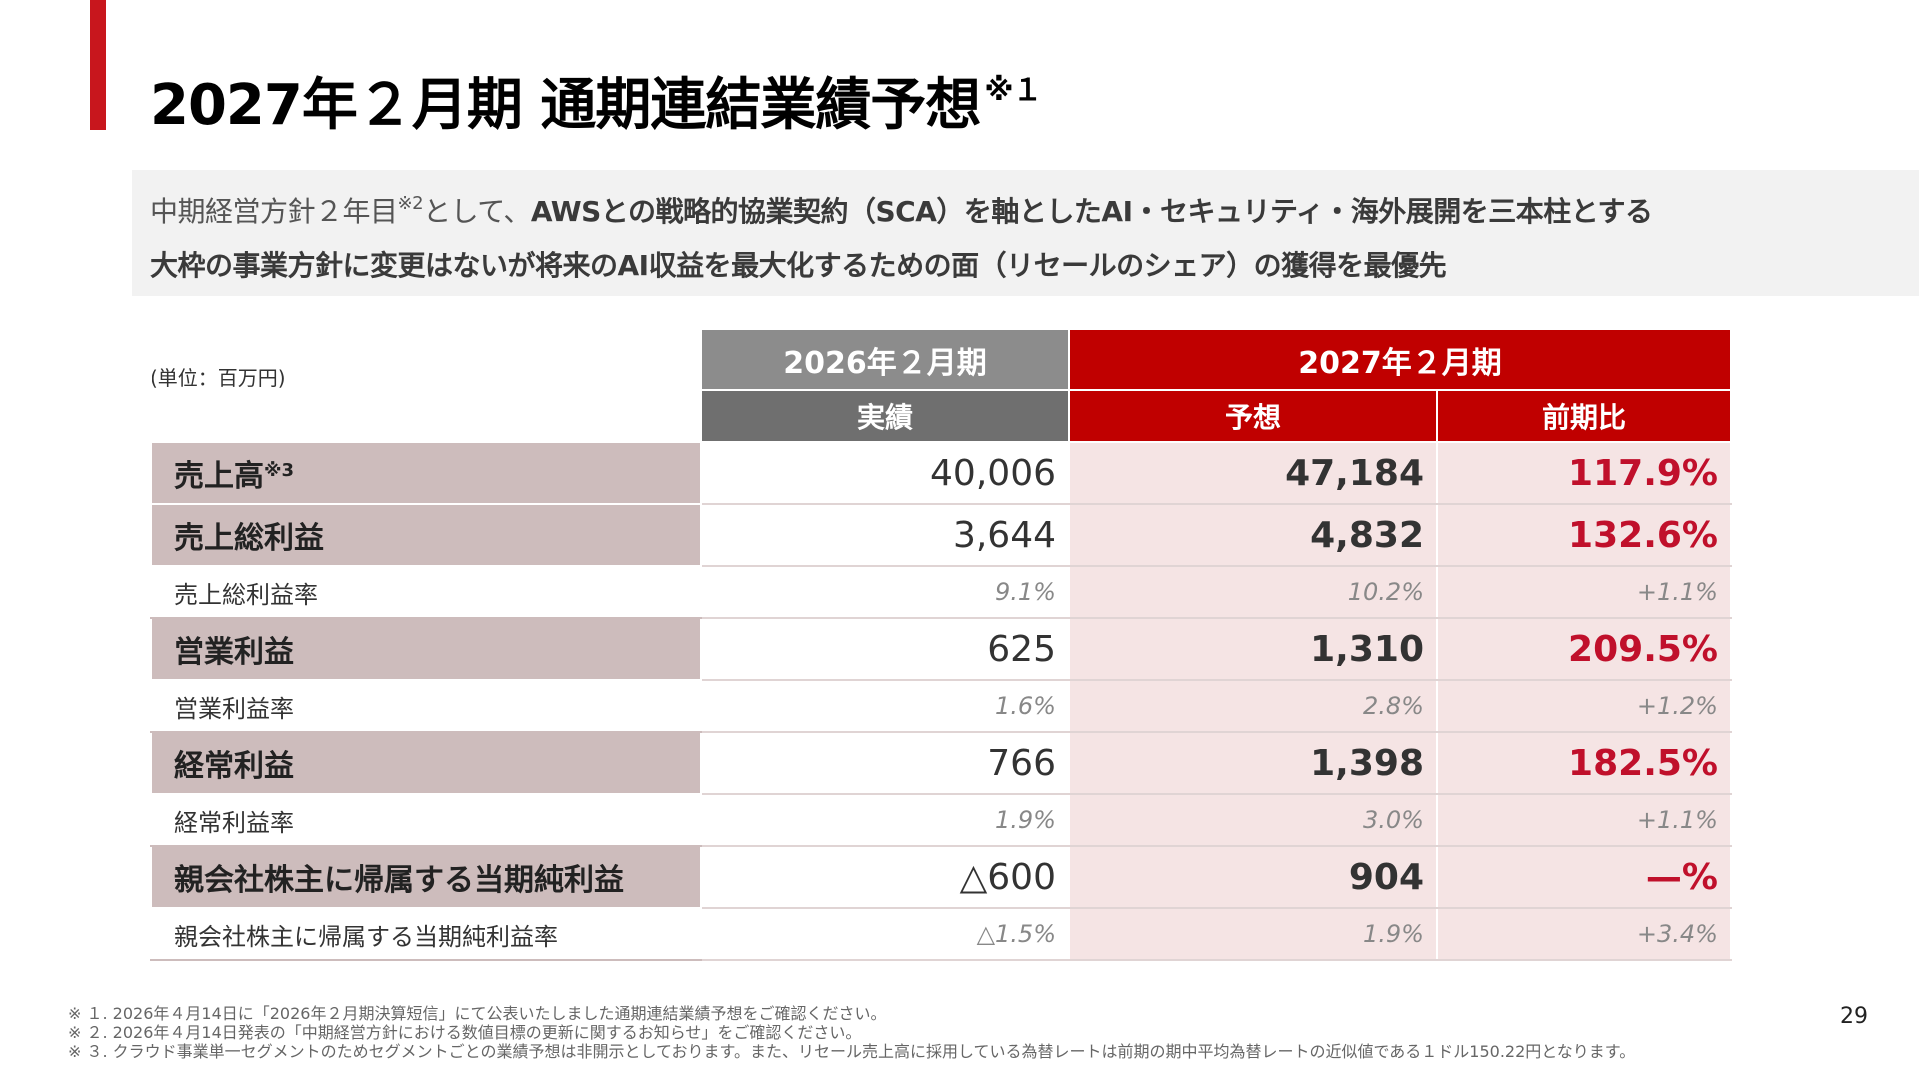 The width and height of the screenshot is (1919, 1080). What do you see at coordinates (1584, 473) in the screenshot?
I see `cell-yoy: 117.9%` at bounding box center [1584, 473].